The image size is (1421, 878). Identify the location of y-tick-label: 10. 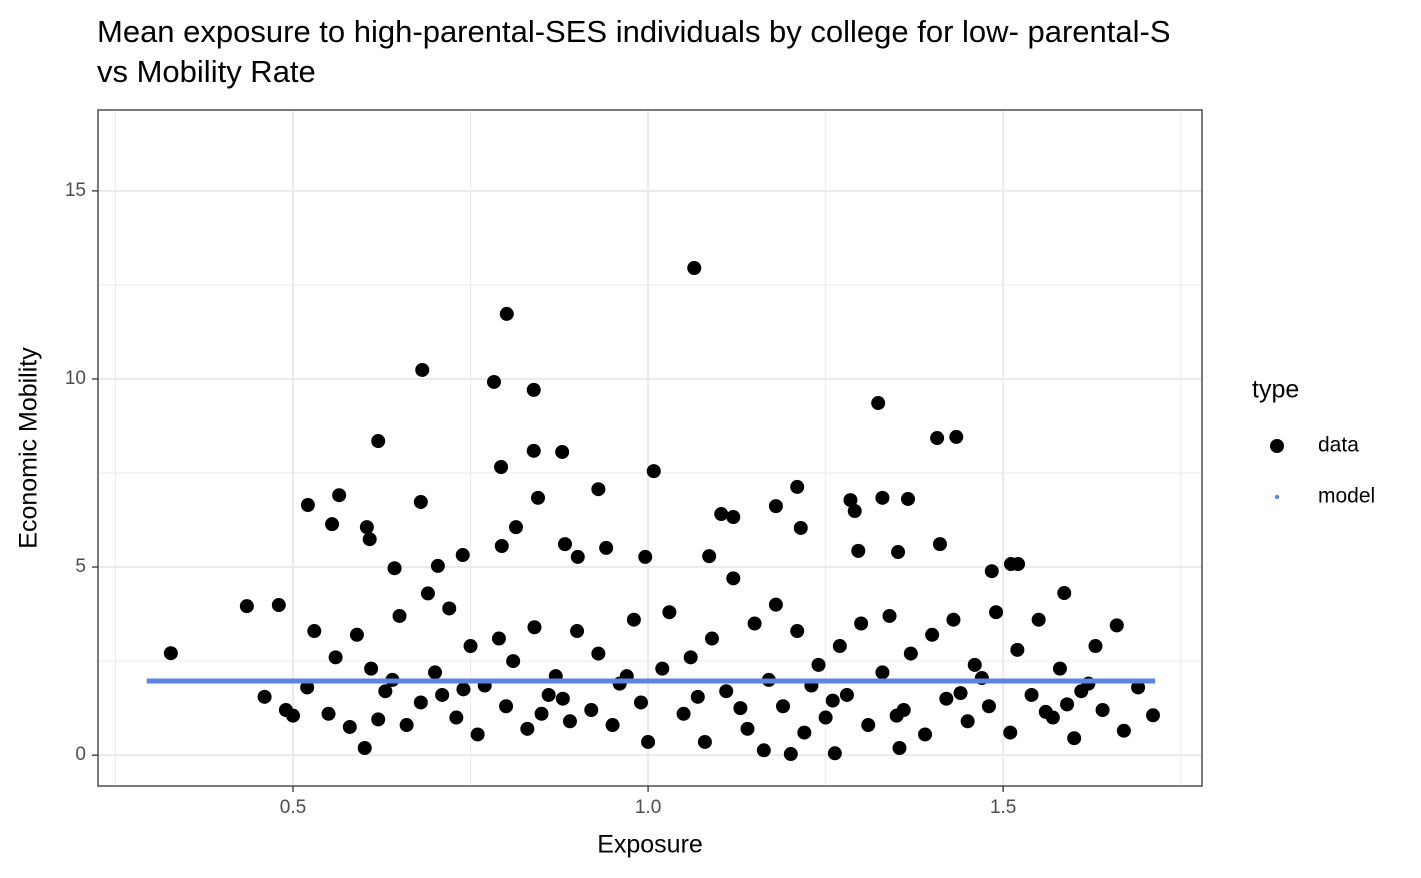
(75, 378).